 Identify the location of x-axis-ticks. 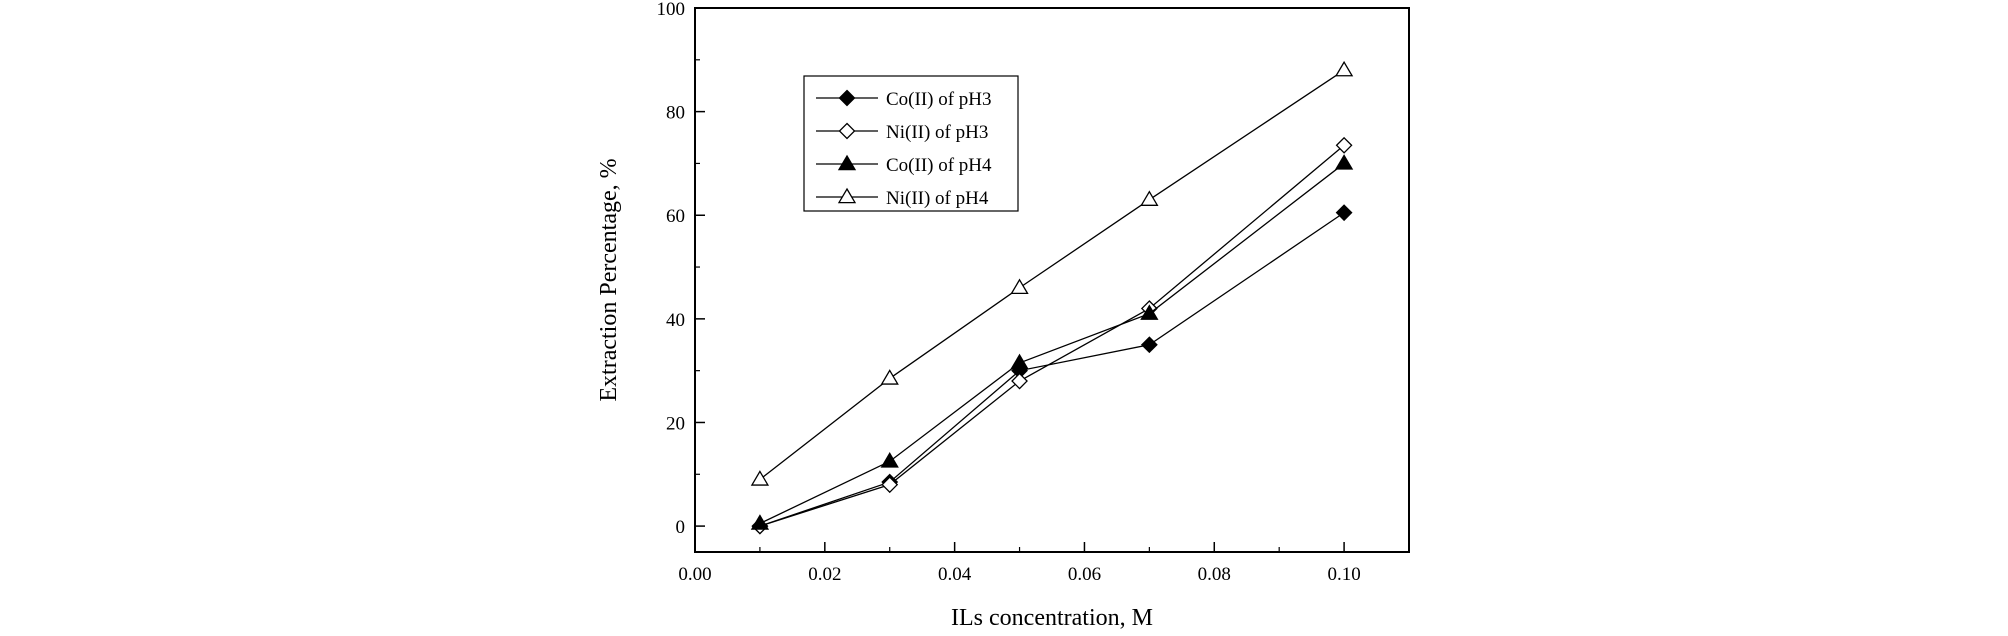
(1019, 547).